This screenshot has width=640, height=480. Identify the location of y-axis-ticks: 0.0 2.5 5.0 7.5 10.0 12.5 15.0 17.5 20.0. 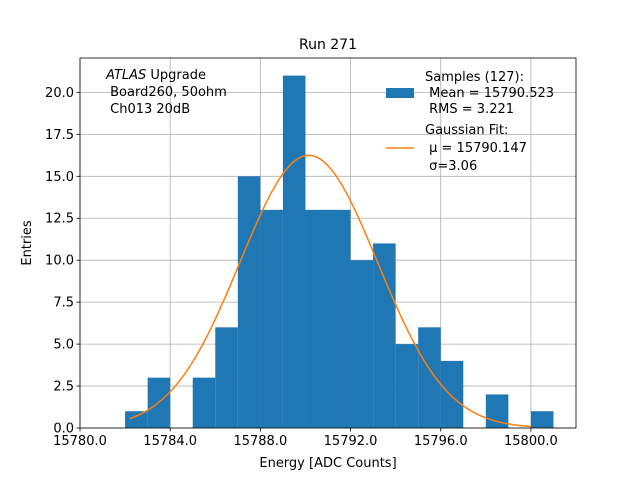
(62, 261).